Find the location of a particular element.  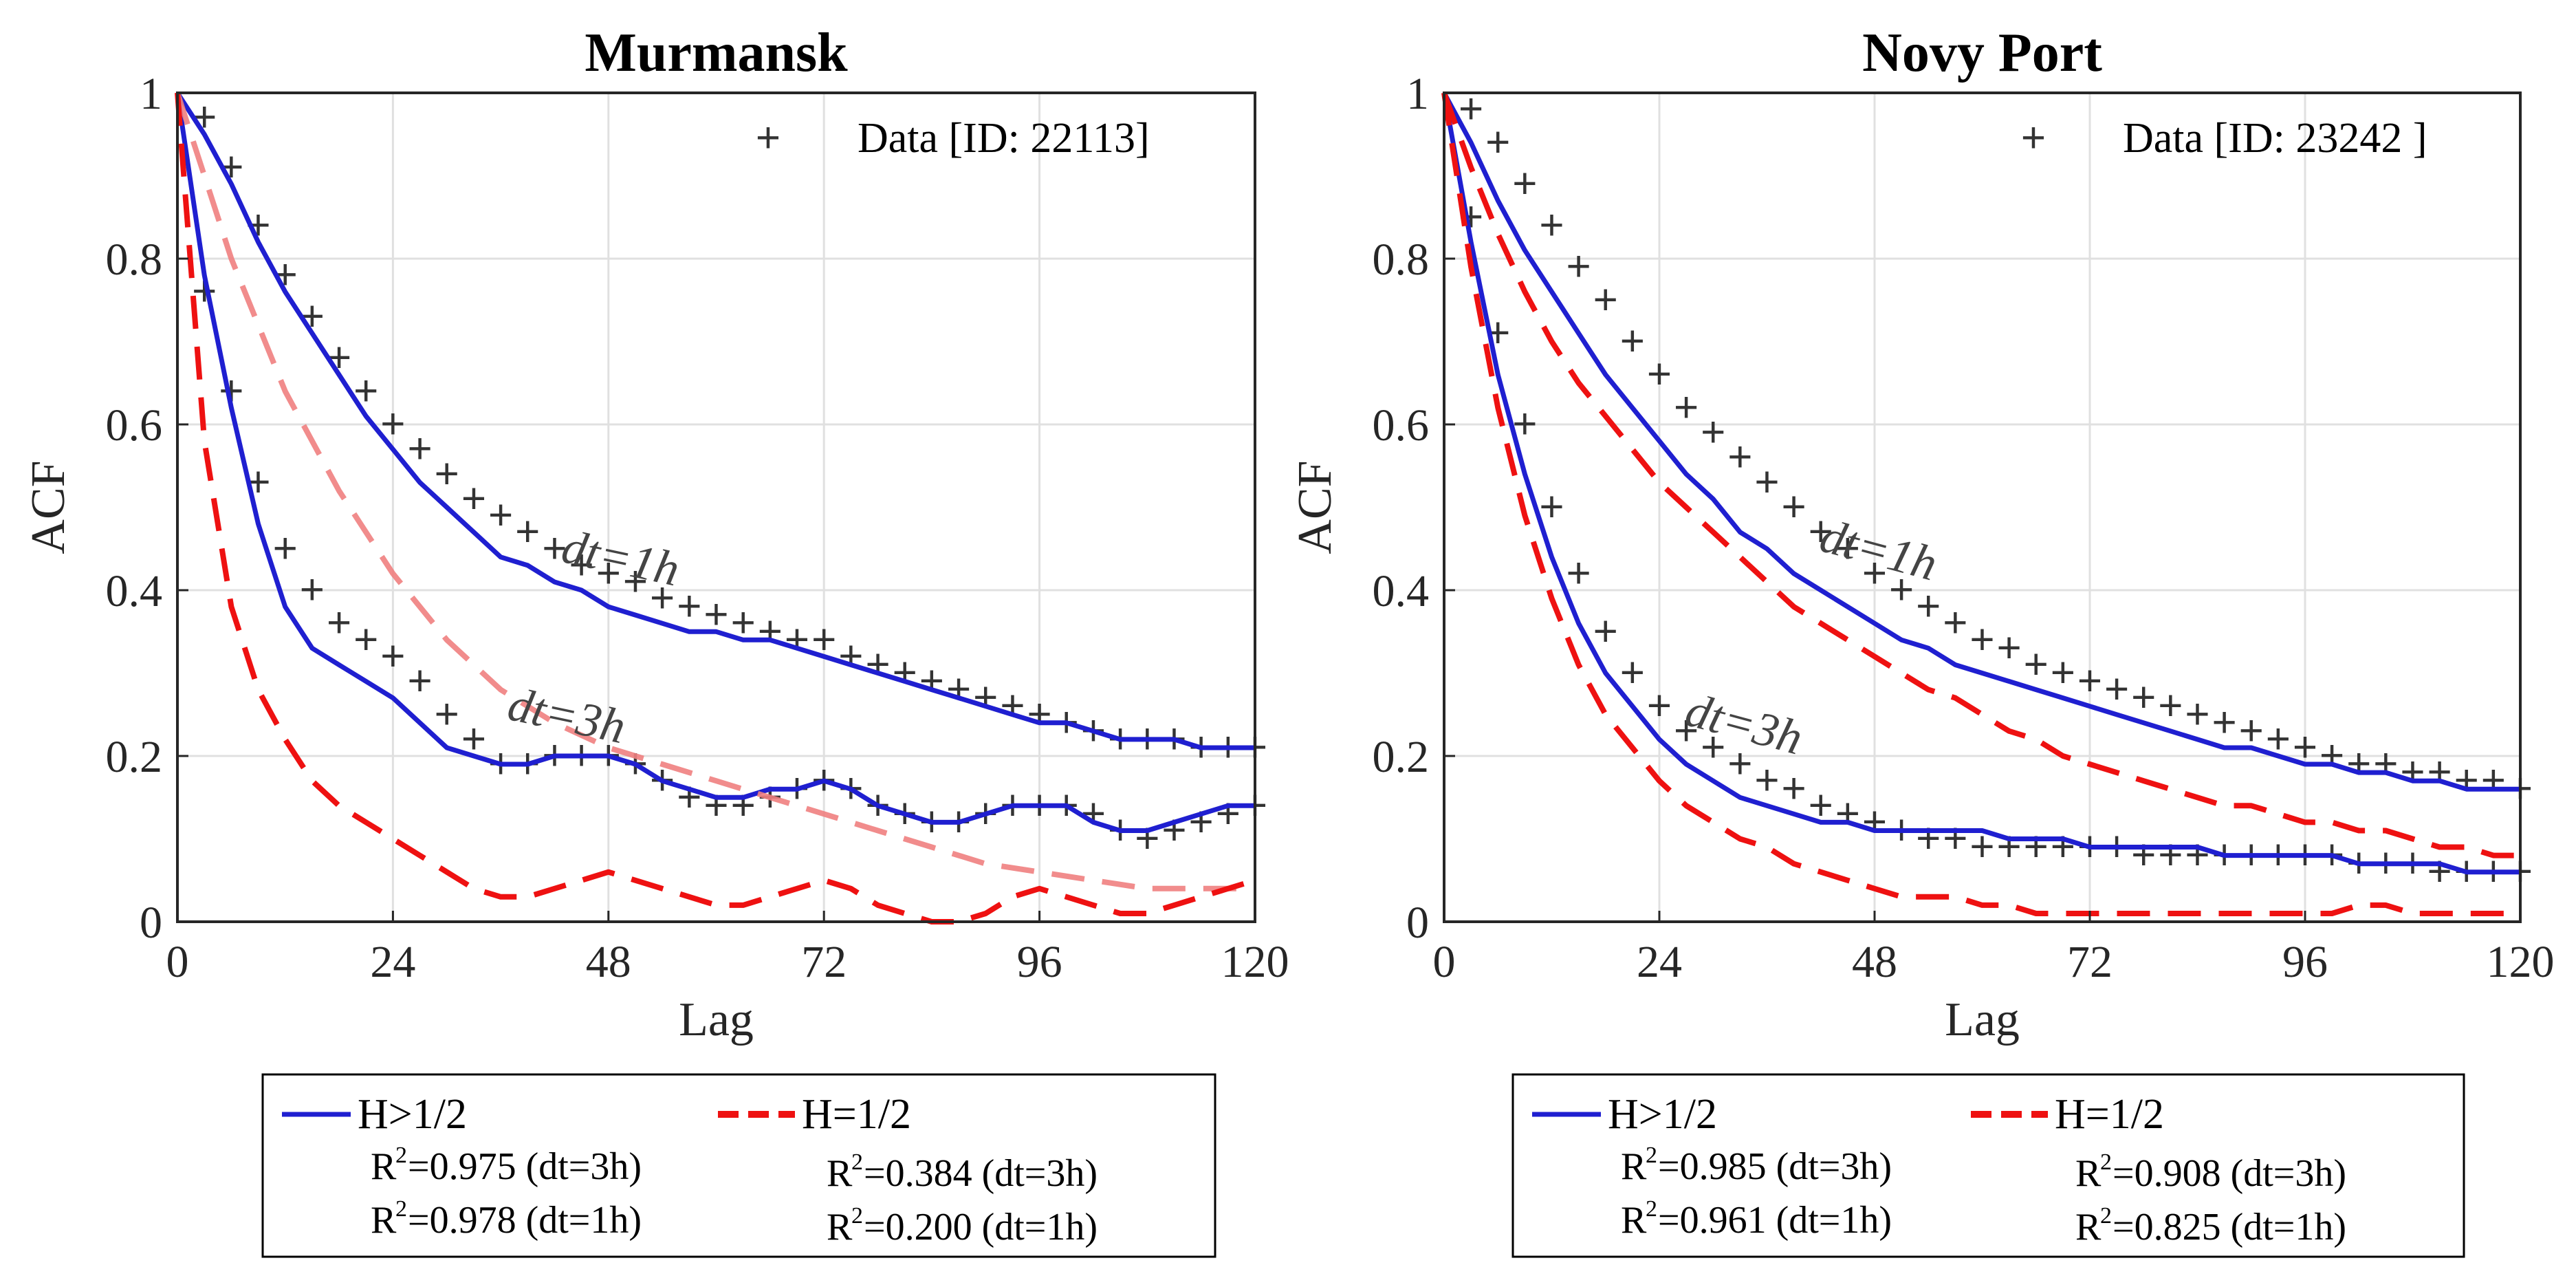

r2-value: =0.384 (dt=3h) is located at coordinates (981, 1173).